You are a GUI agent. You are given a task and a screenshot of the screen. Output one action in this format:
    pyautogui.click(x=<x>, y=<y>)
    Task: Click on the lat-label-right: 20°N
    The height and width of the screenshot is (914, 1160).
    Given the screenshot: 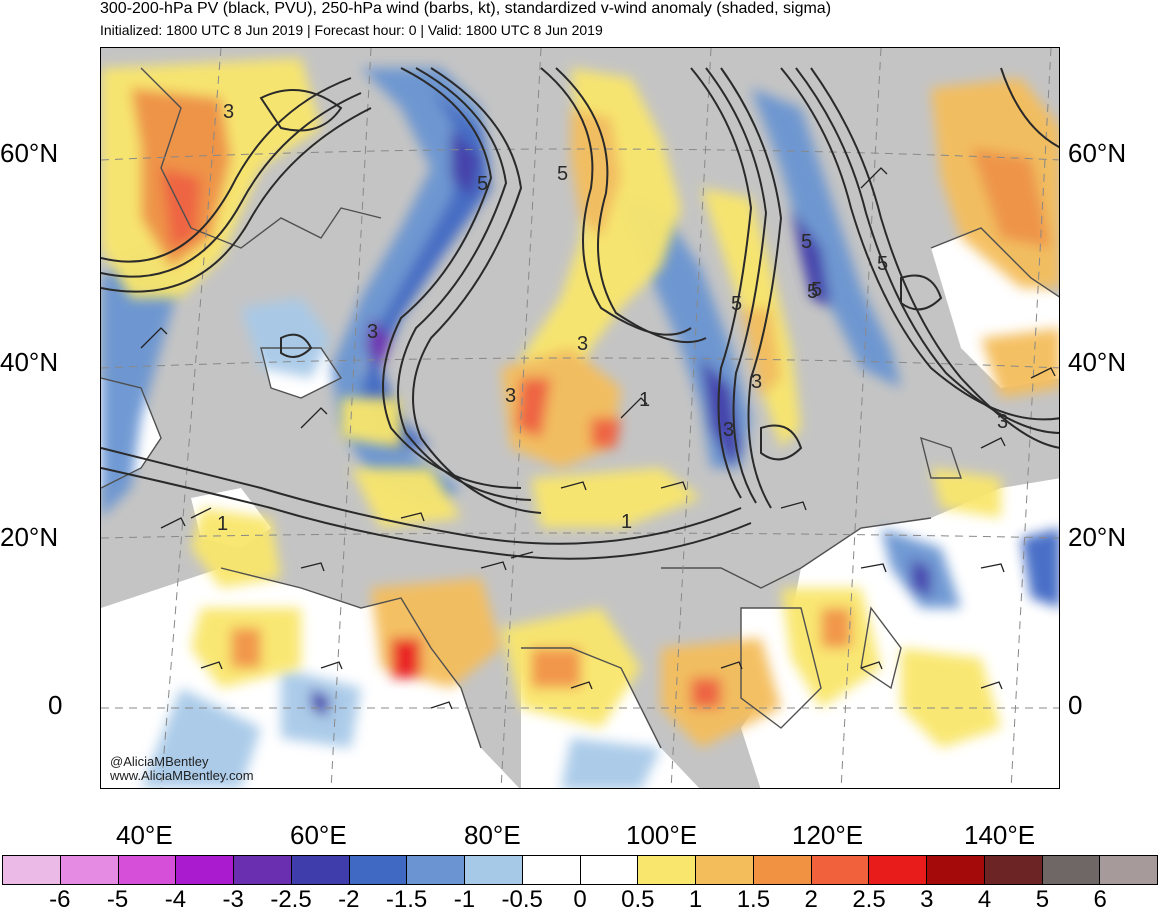 What is the action you would take?
    pyautogui.click(x=1097, y=537)
    